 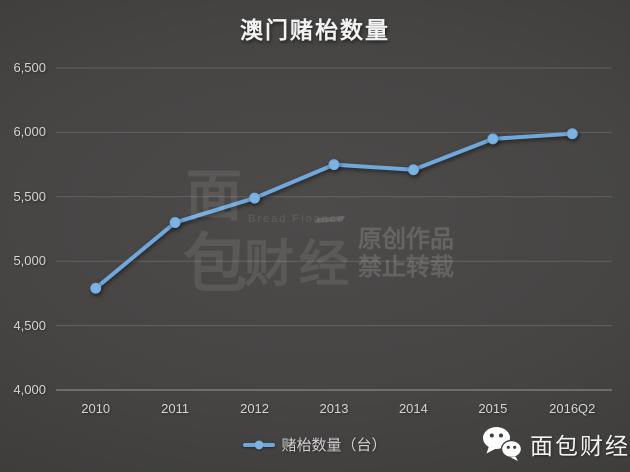 What do you see at coordinates (493, 408) in the screenshot?
I see `x-tick-label: 2015` at bounding box center [493, 408].